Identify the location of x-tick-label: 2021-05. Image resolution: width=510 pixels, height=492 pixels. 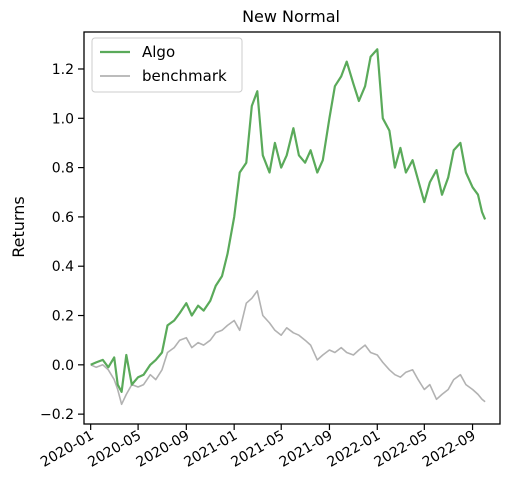
(258, 449).